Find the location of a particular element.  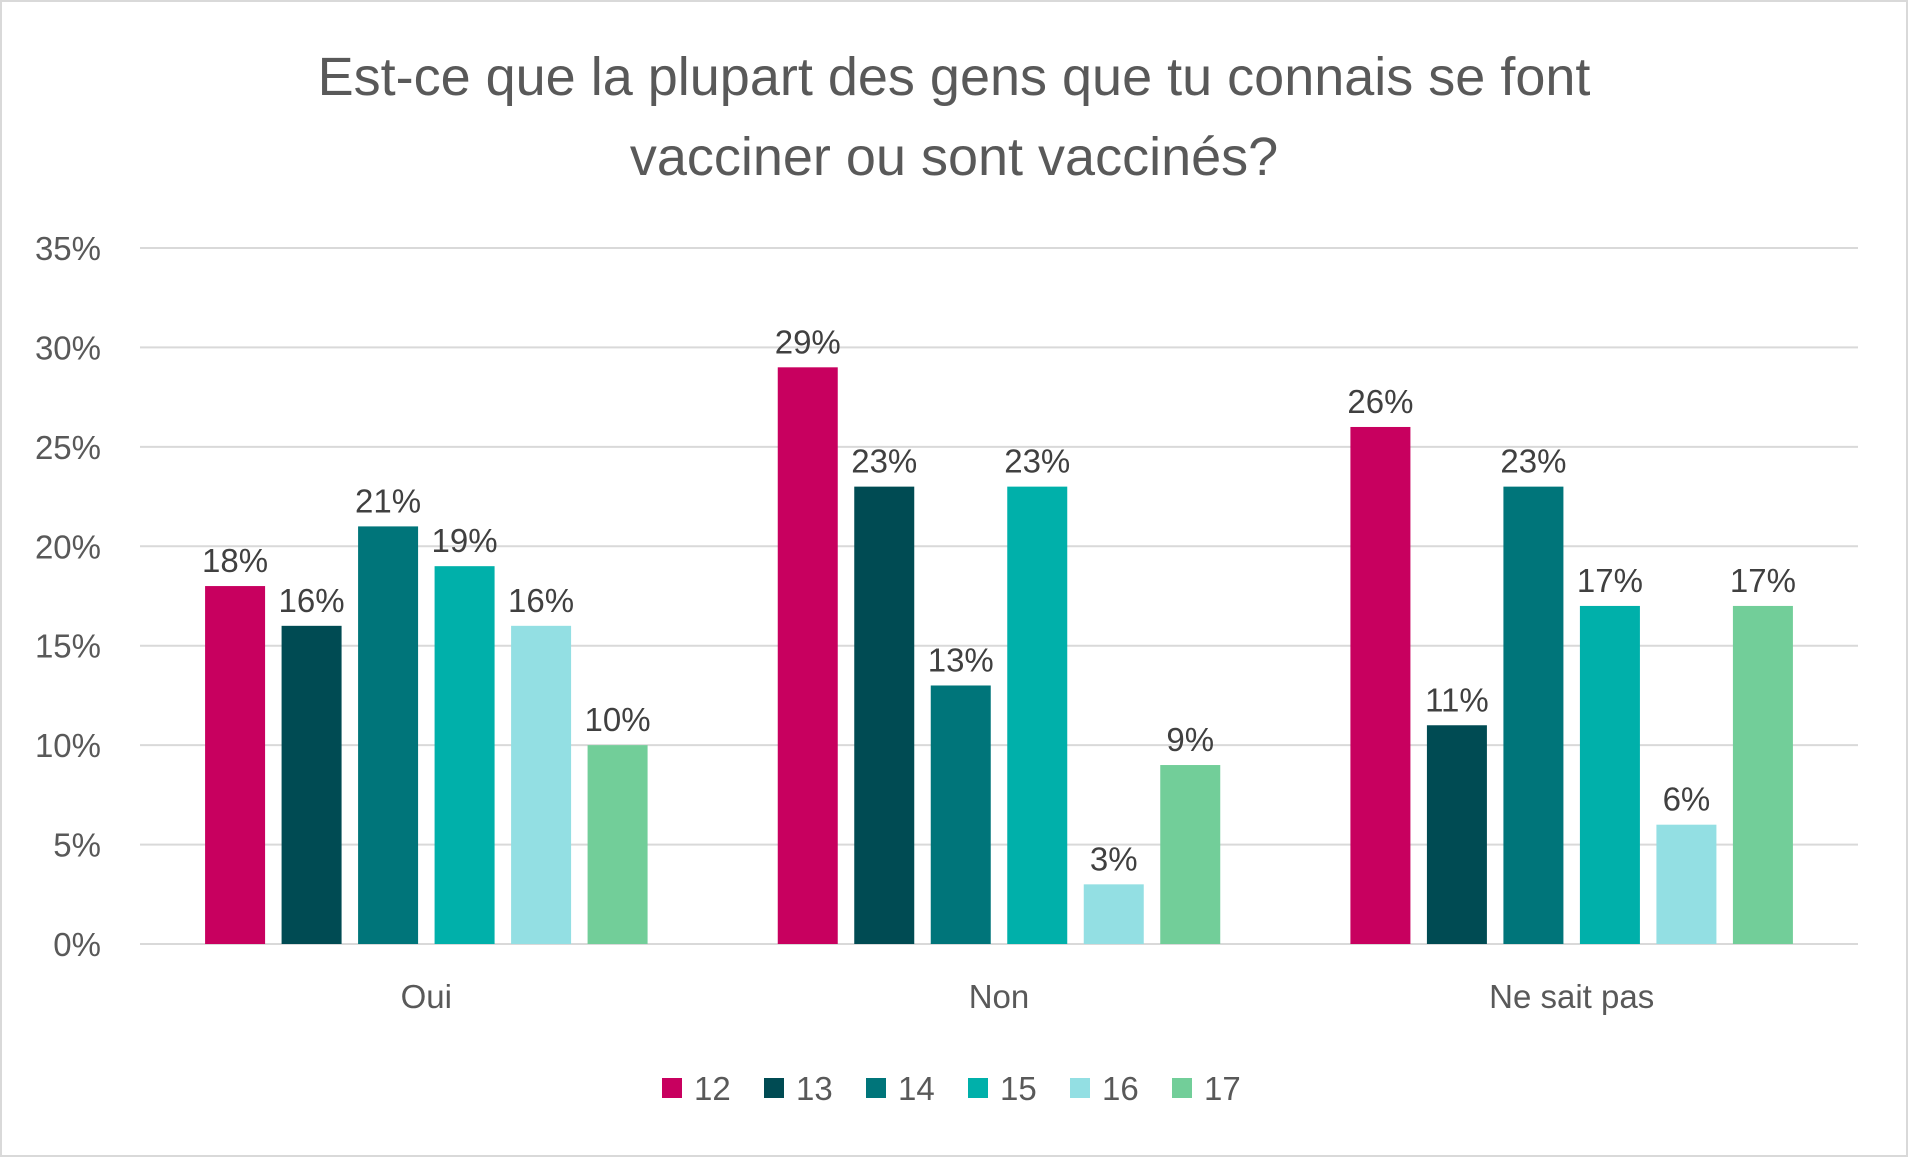

data-label: 6% is located at coordinates (1687, 799).